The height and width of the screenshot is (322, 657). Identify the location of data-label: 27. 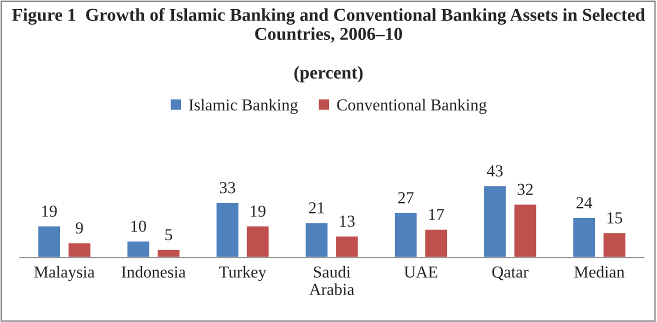
(406, 198).